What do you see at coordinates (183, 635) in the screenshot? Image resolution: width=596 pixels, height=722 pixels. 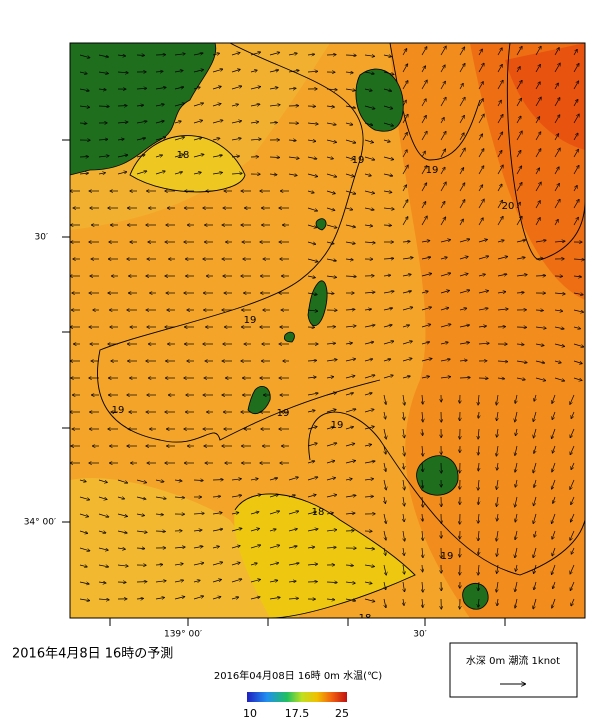 I see `lon-label: 139° 00′` at bounding box center [183, 635].